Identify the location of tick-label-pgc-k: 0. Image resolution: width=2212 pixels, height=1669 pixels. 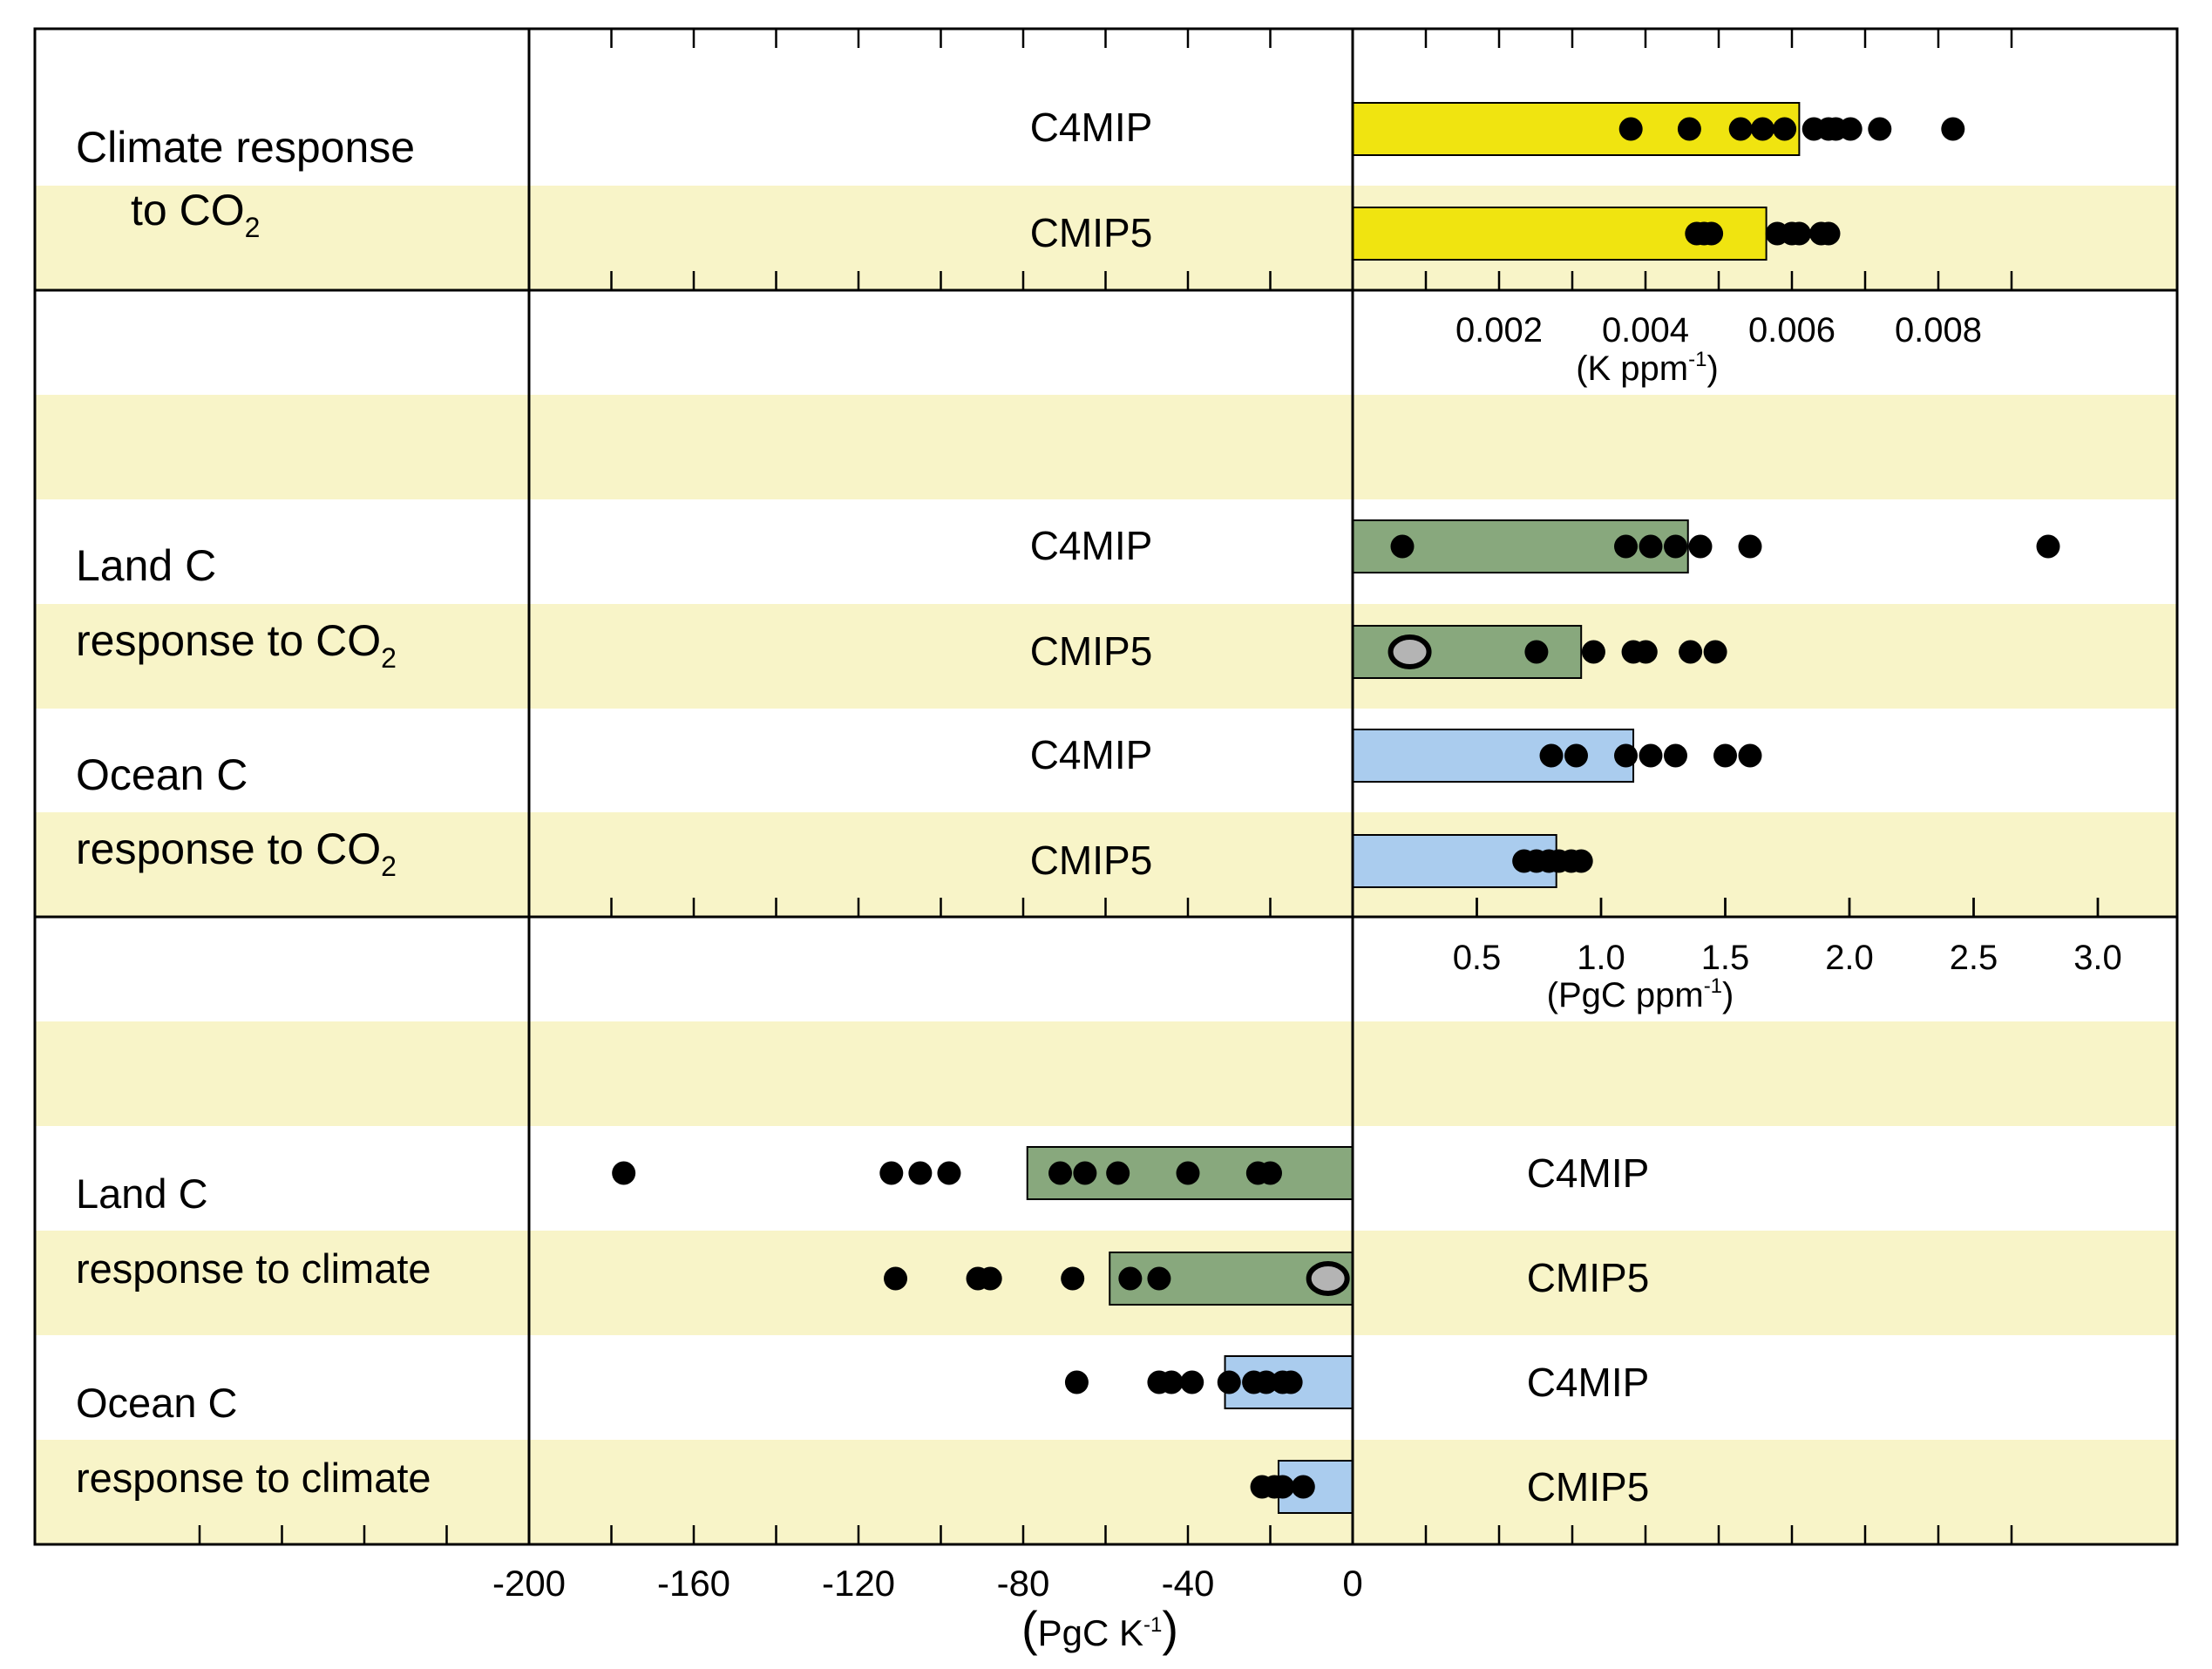
(1352, 1583).